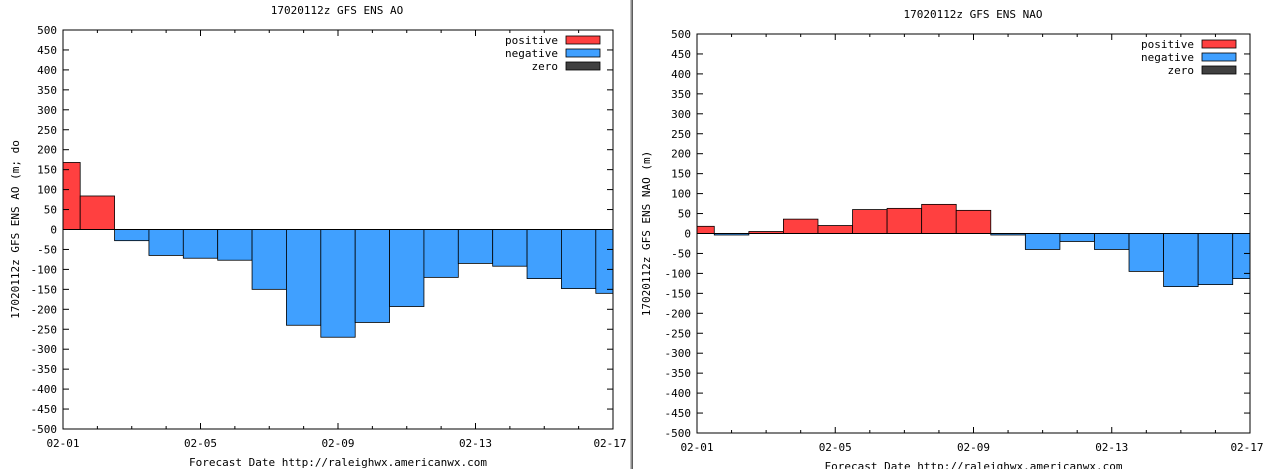 The width and height of the screenshot is (1267, 469). I want to click on y-axis-label: 17020112z GFS ENS NAO (m), so click(646, 234).